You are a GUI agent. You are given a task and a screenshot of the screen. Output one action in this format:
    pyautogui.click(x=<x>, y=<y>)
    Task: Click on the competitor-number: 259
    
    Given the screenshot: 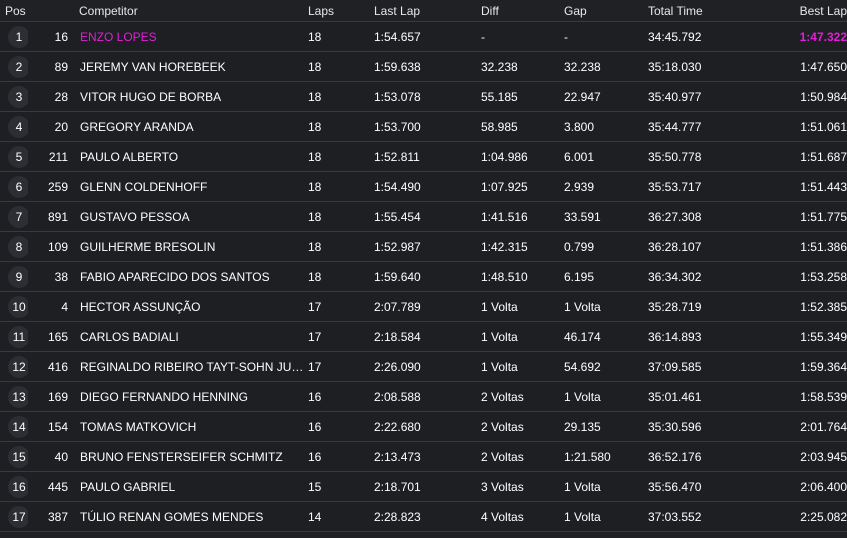 What is the action you would take?
    pyautogui.click(x=57, y=186)
    